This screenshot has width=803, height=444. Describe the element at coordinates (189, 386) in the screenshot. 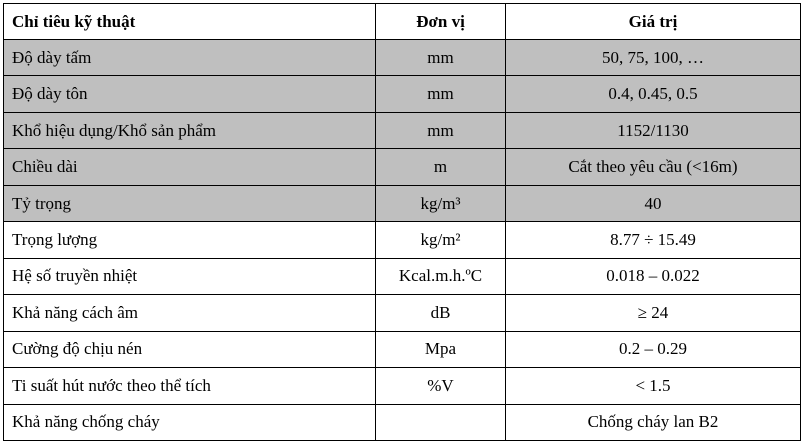

I see `spec-name: Ti suất hút nước theo thể tích` at that location.